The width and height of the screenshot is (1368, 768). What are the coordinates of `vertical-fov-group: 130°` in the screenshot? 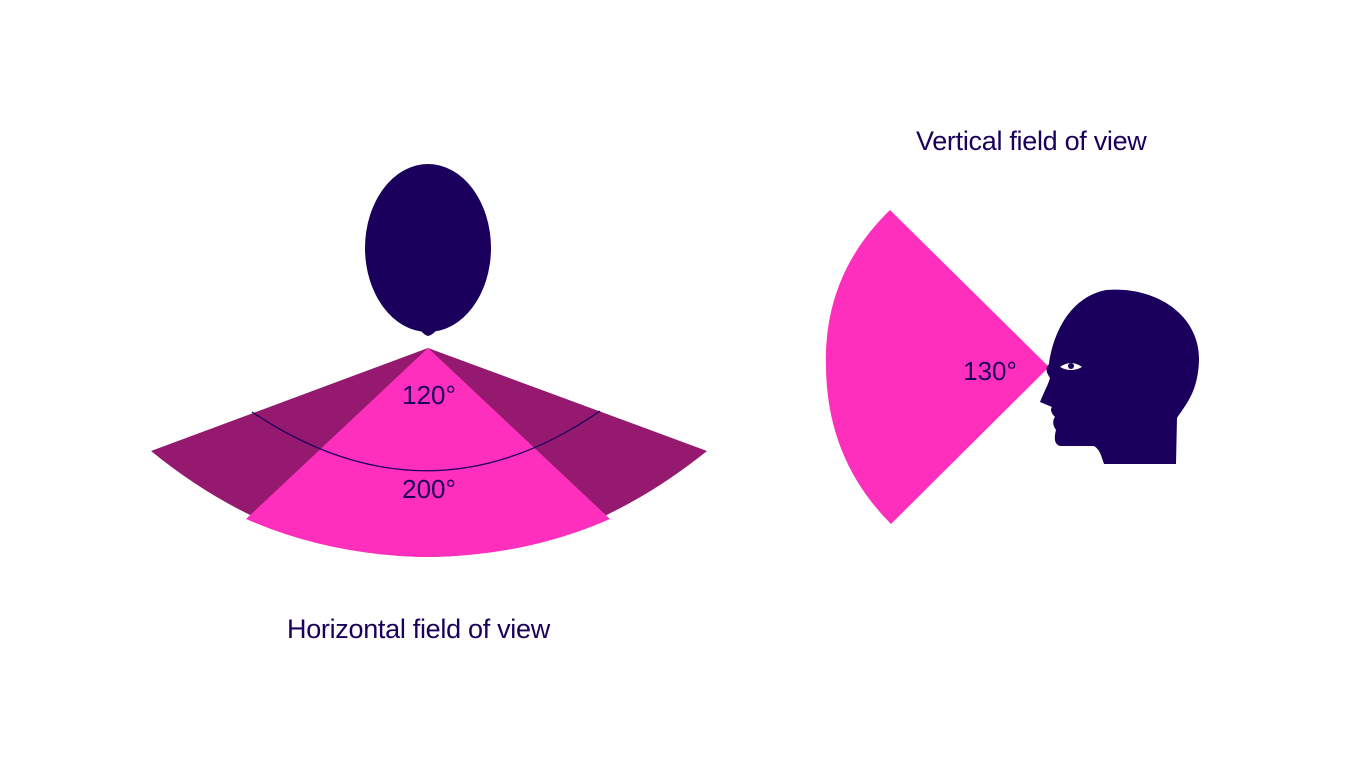 It's located at (1012, 367).